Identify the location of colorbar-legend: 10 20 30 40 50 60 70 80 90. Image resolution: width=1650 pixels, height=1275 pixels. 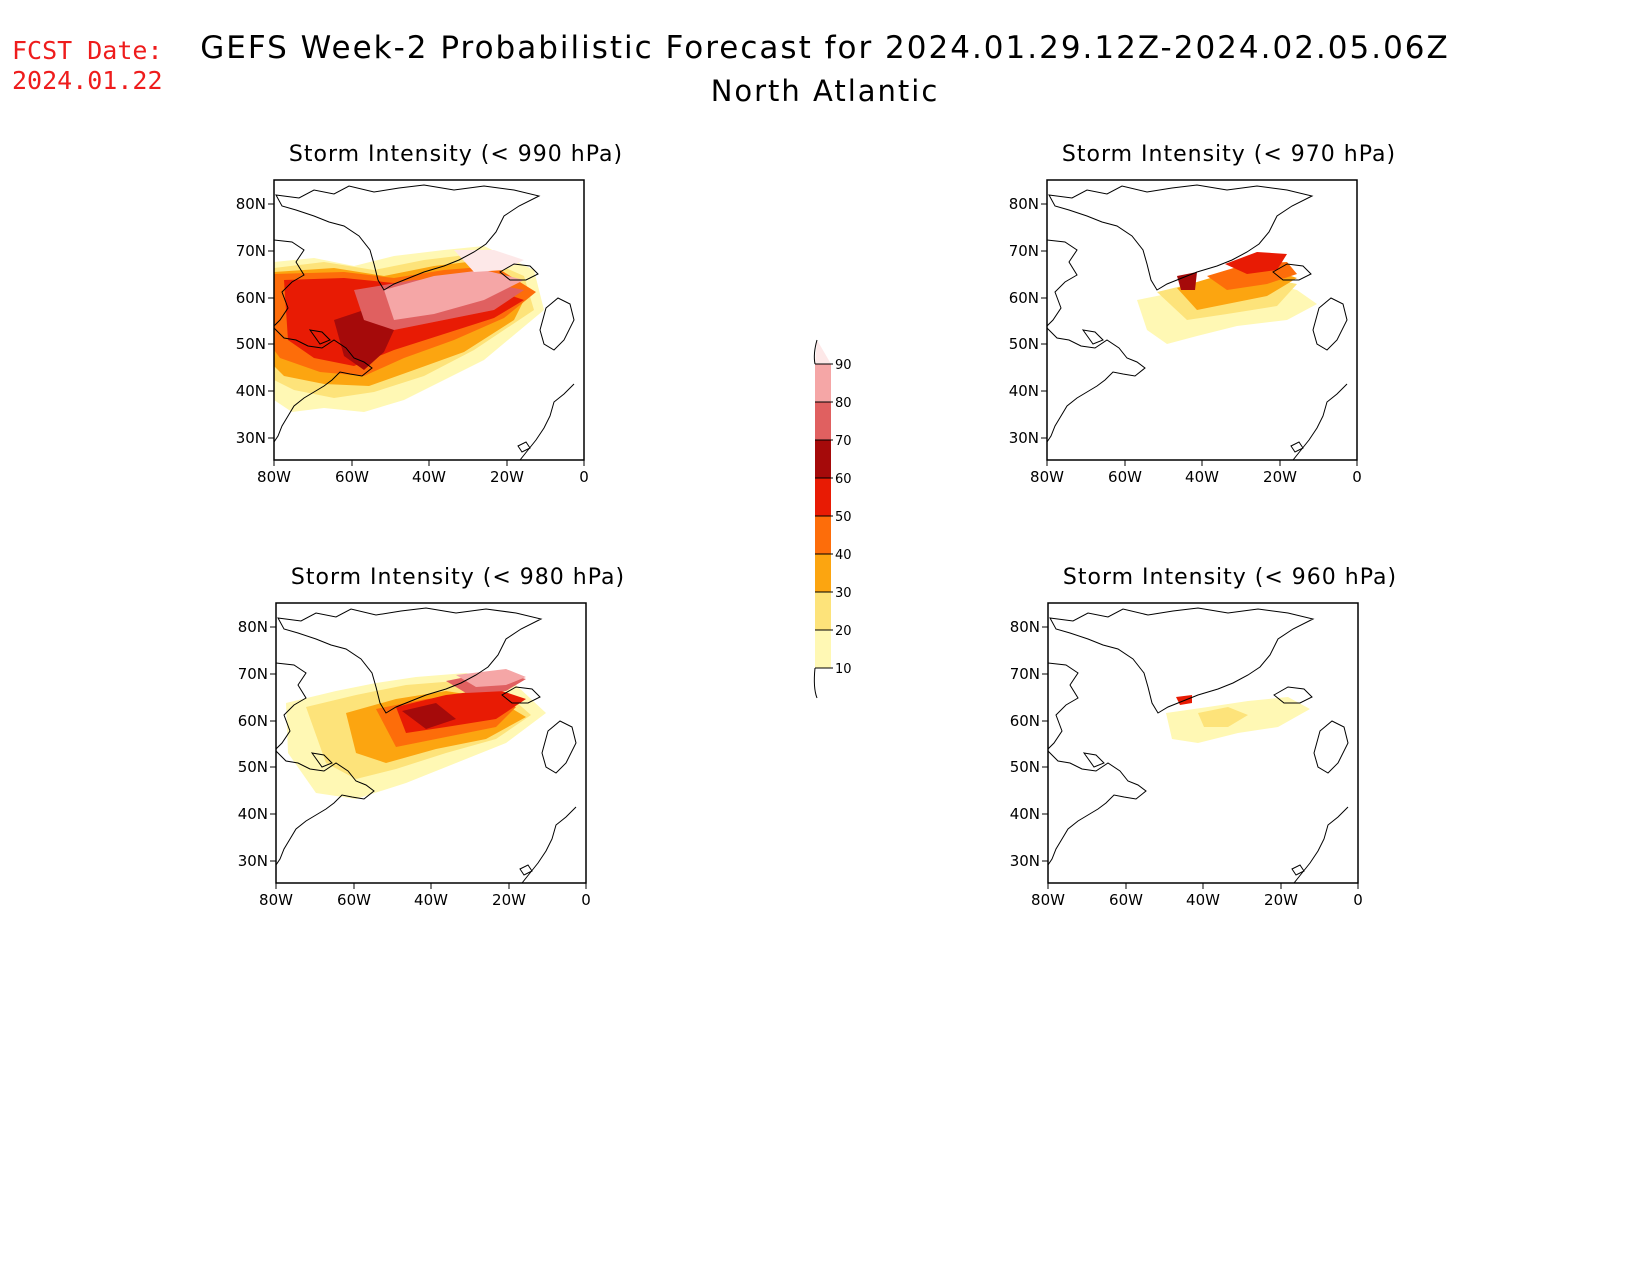
(832, 519).